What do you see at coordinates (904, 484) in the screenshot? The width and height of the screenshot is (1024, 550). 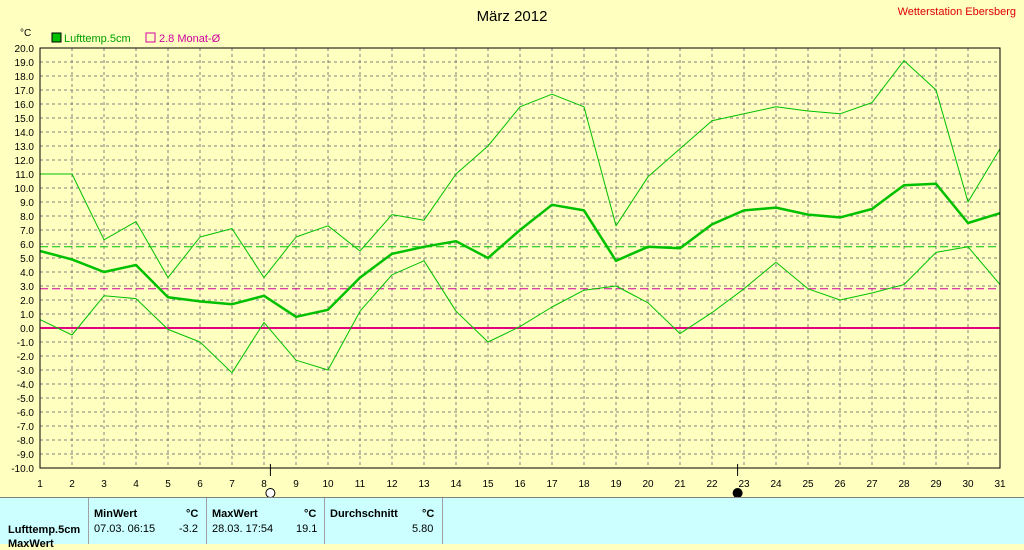 I see `x-tick-label: 28` at bounding box center [904, 484].